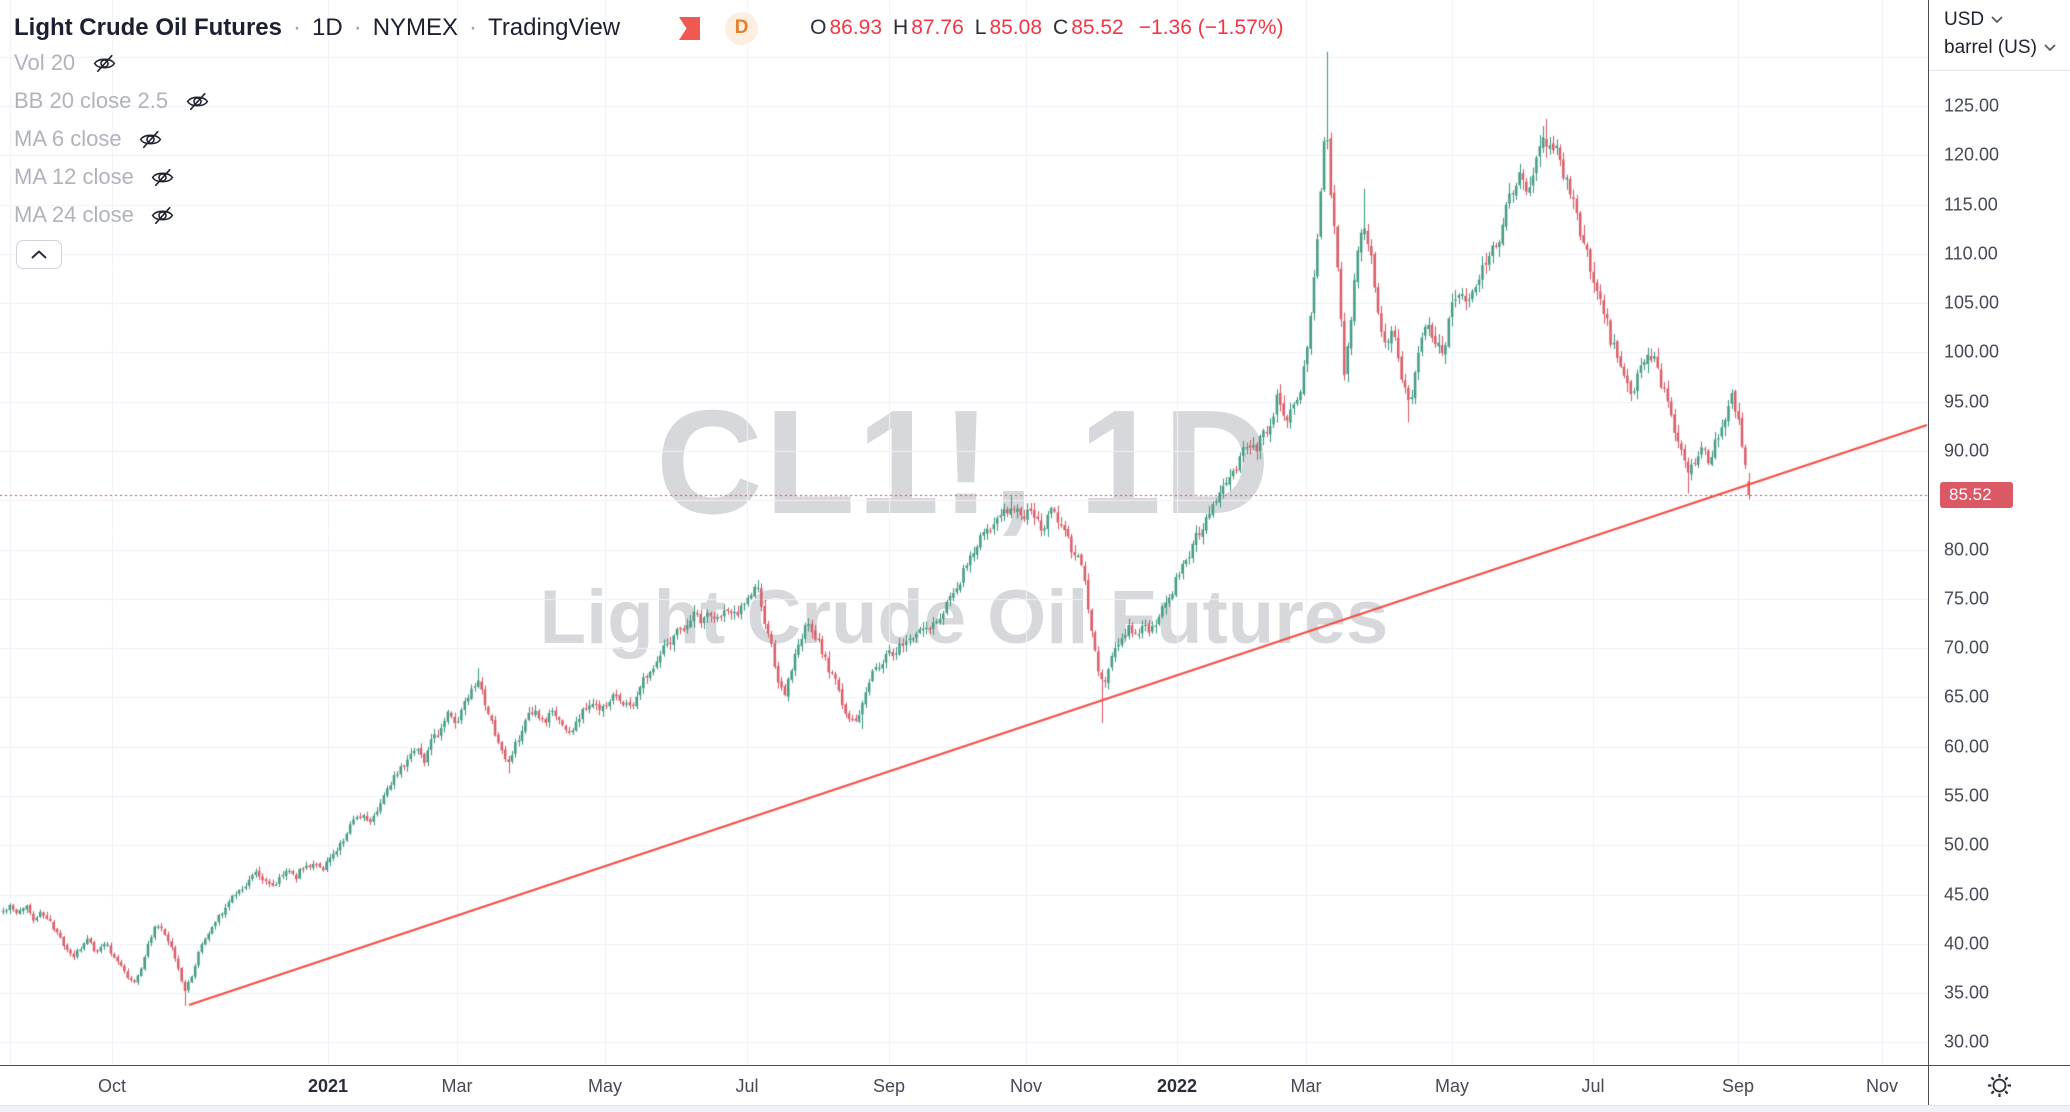 The height and width of the screenshot is (1112, 2070). What do you see at coordinates (1967, 696) in the screenshot?
I see `price-tick: 65.00` at bounding box center [1967, 696].